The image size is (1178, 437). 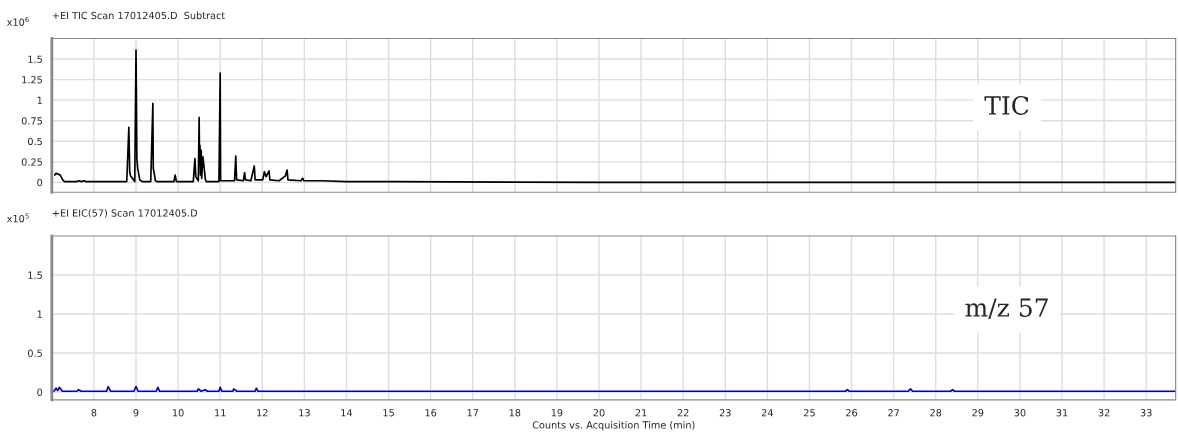 I want to click on y-tick-label: 0.25, so click(x=31, y=162).